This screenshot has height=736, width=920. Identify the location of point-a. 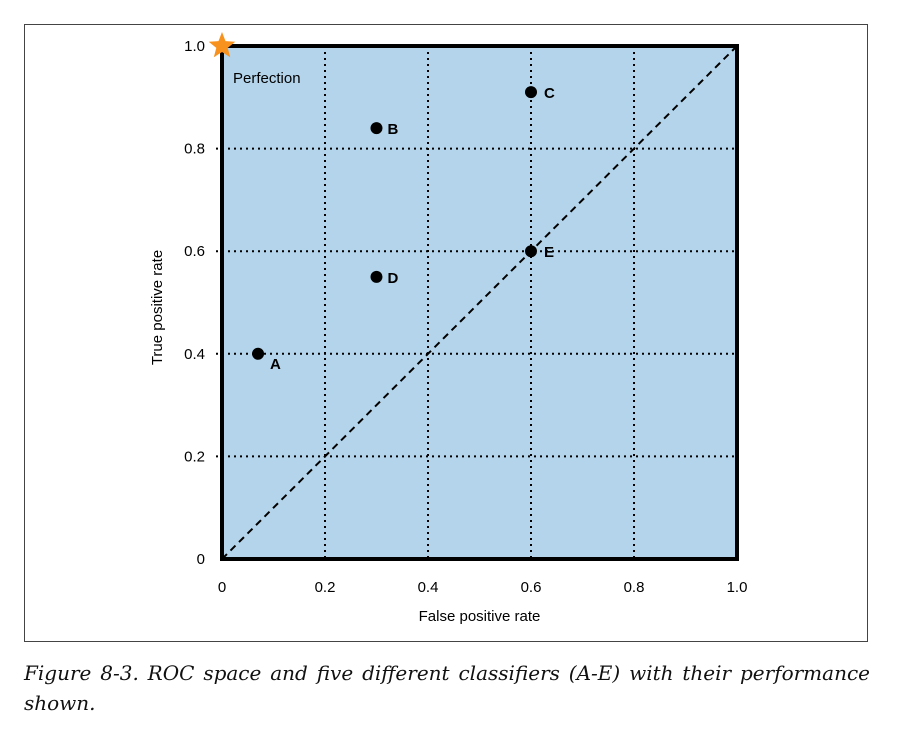
(258, 353).